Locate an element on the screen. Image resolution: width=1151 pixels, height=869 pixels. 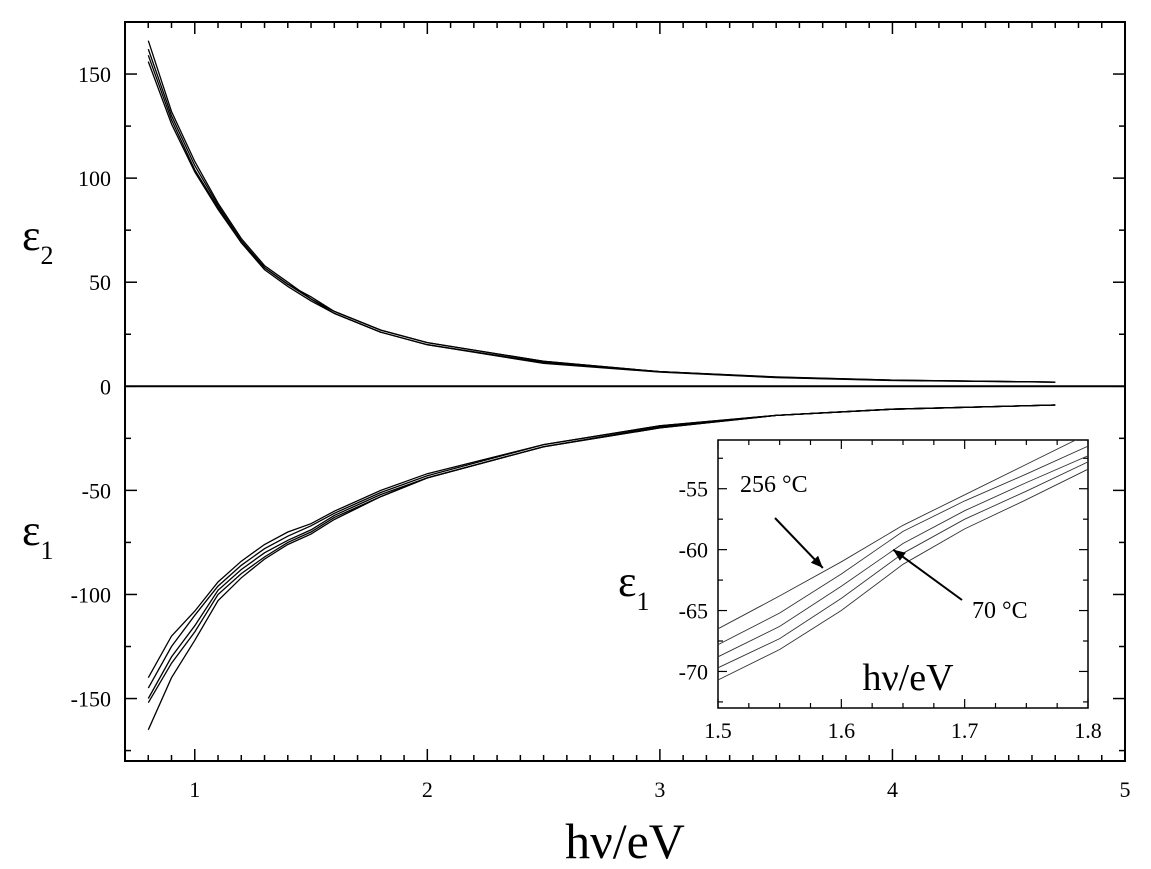
inset-y-axis-title: ε1 is located at coordinates (633, 586).